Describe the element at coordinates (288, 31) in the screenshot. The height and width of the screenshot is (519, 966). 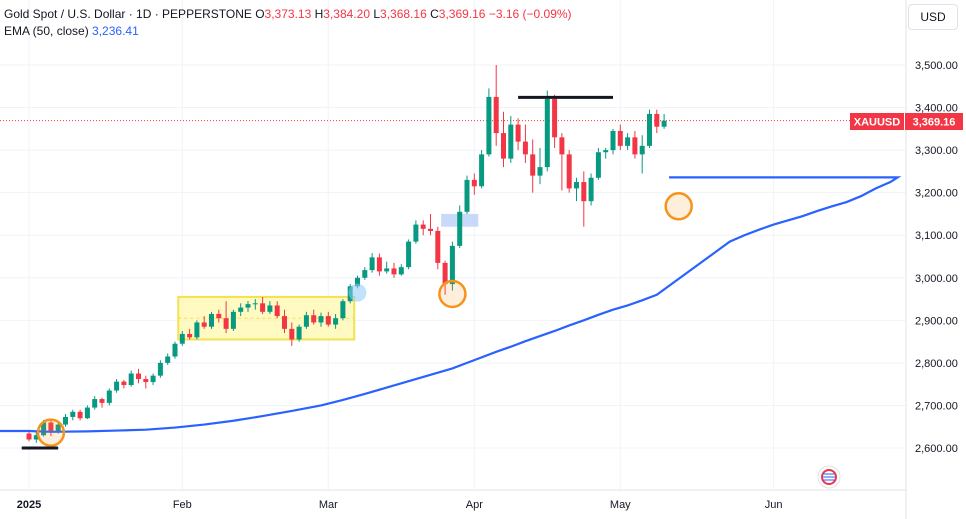
I see `ema-row: EMA (50, close) 3,236.41` at that location.